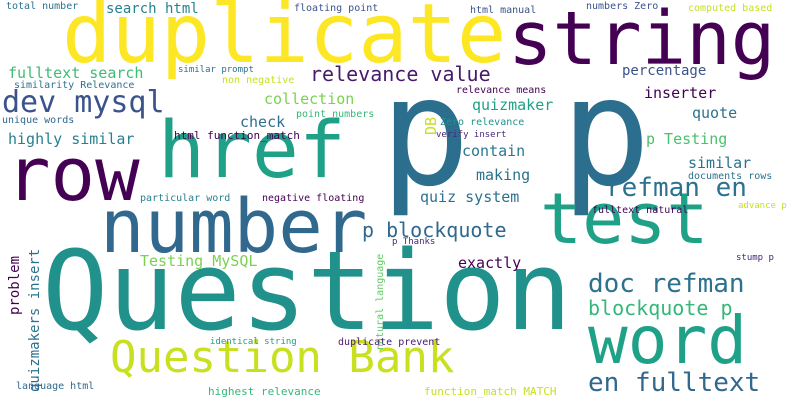  What do you see at coordinates (676, 188) in the screenshot?
I see `word-refman-en: refman en` at bounding box center [676, 188].